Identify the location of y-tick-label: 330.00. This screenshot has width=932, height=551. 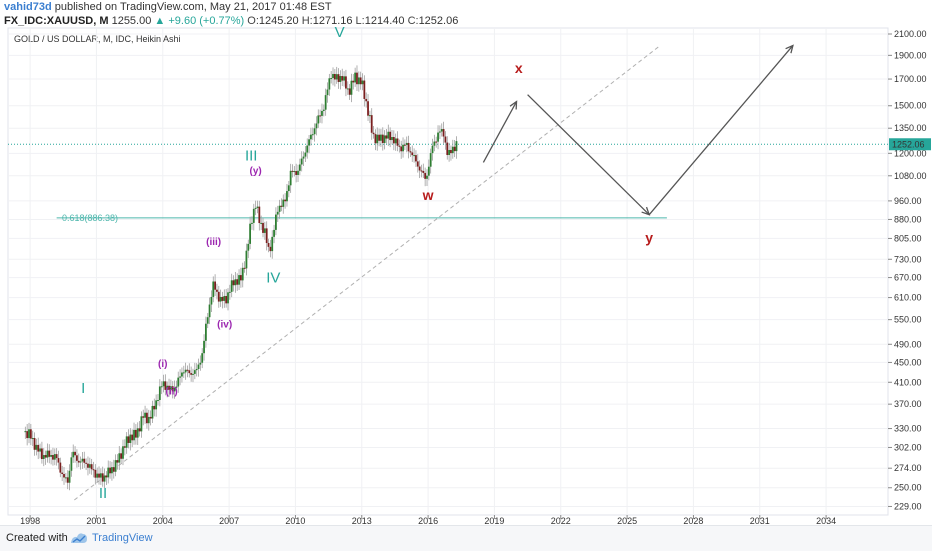
(908, 429).